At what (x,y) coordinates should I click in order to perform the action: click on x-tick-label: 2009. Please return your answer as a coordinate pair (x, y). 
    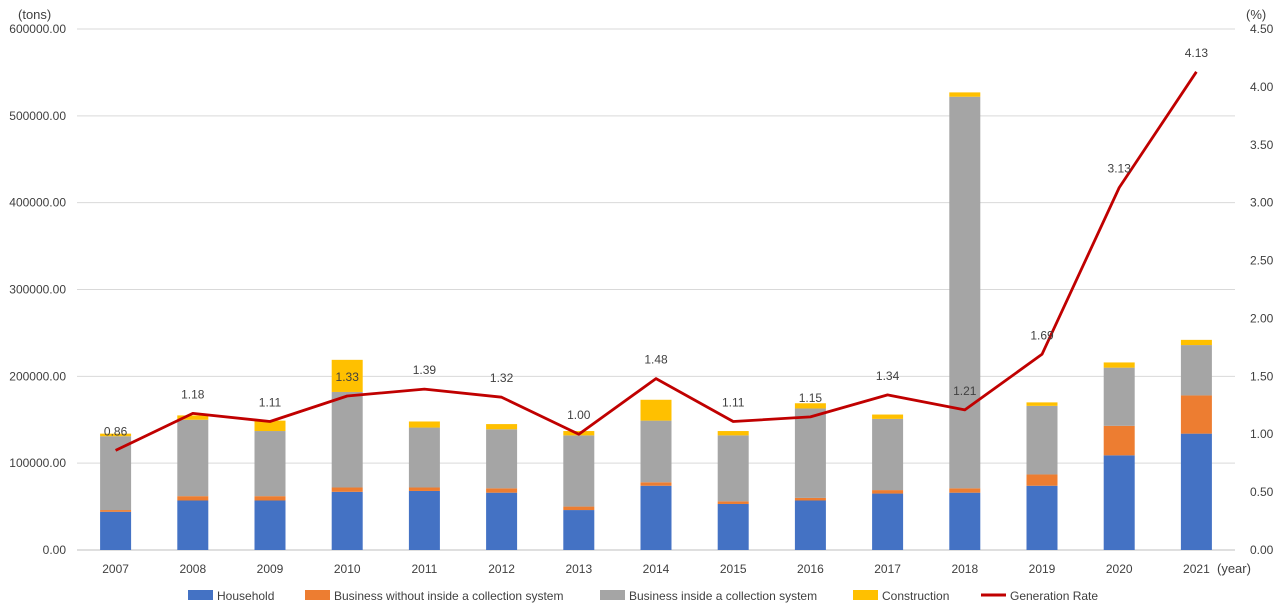
    Looking at the image, I should click on (270, 569).